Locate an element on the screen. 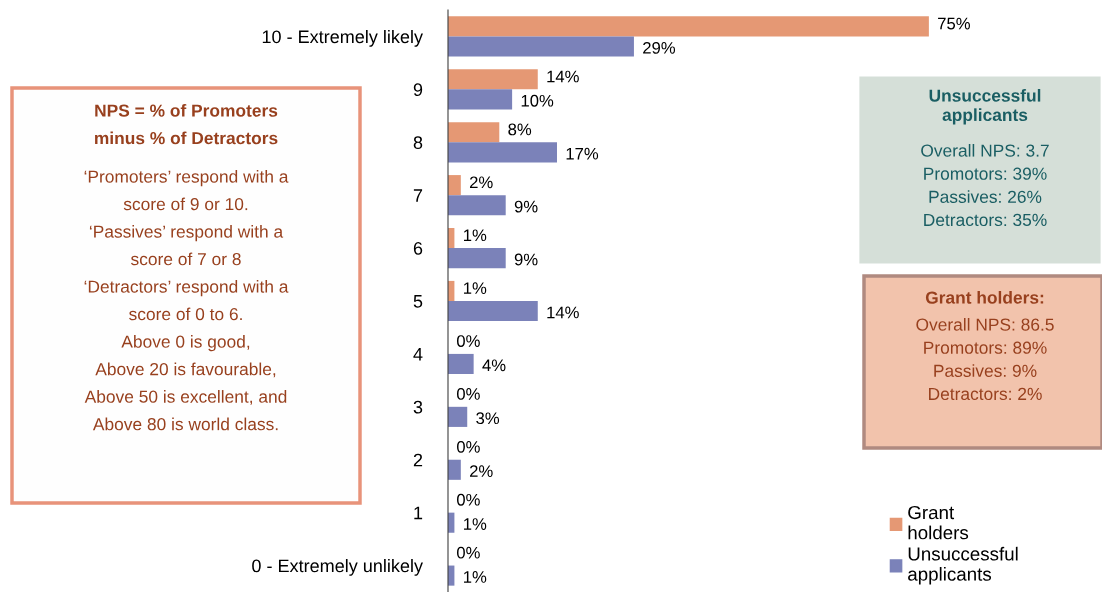 The image size is (1102, 592). data-label: 4% is located at coordinates (494, 365).